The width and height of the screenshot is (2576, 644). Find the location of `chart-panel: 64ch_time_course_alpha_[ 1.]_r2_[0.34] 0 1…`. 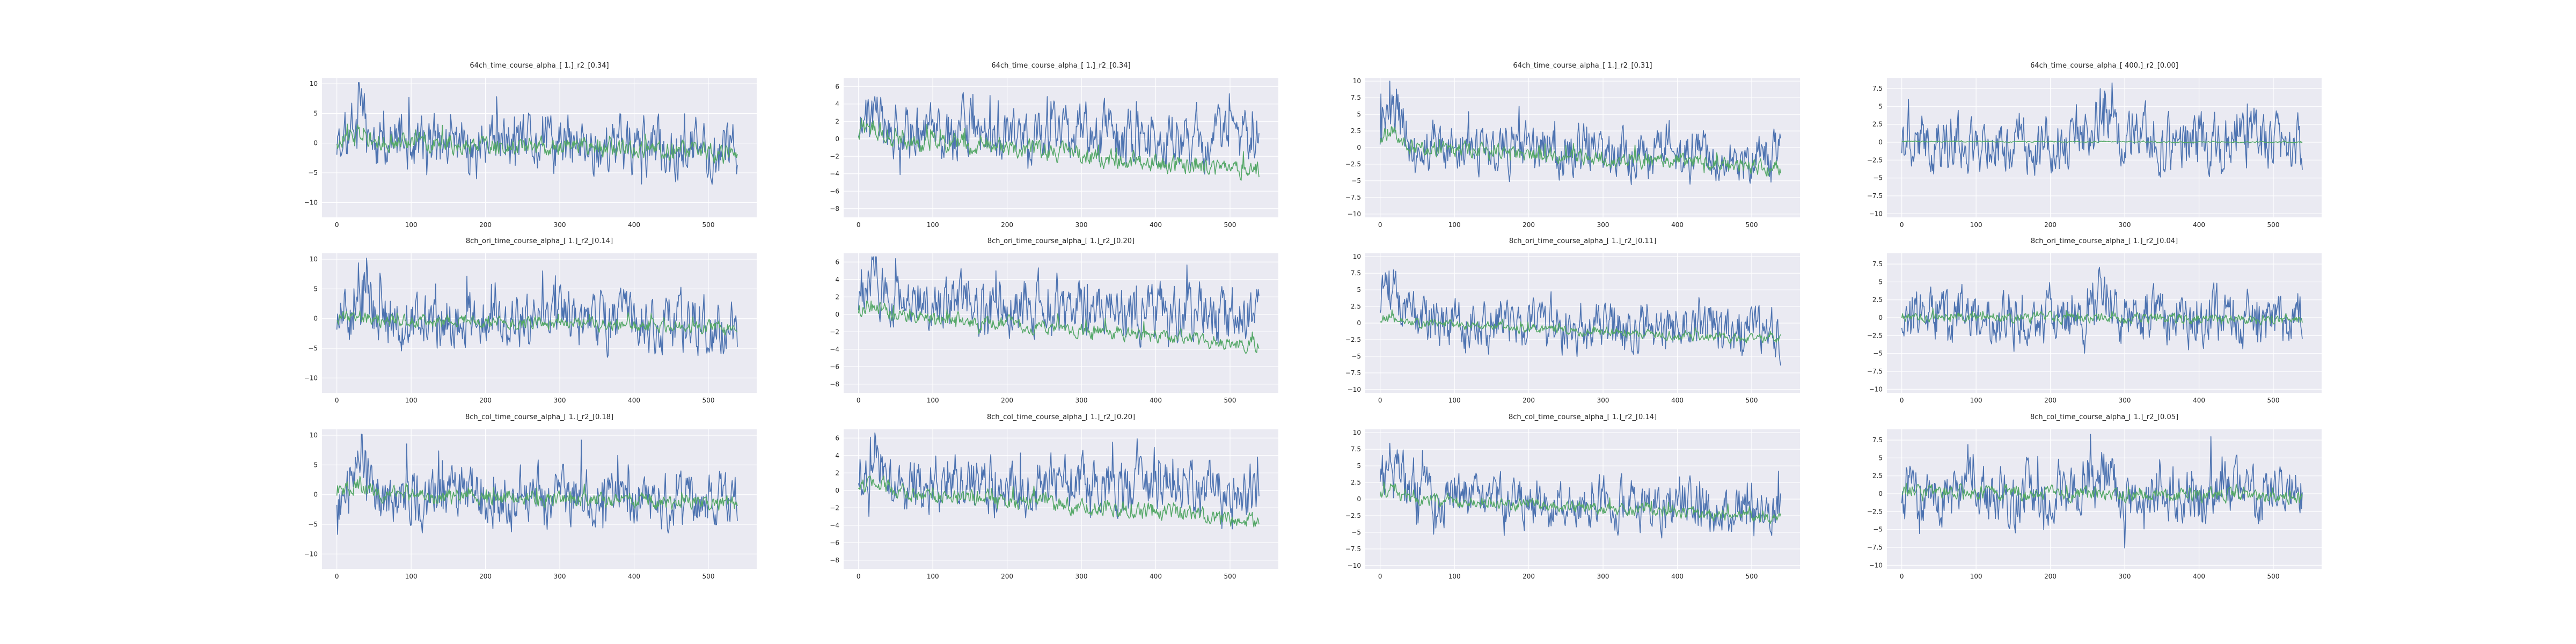

chart-panel: 64ch_time_course_alpha_[ 1.]_r2_[0.34] 0 1… is located at coordinates (530, 145).